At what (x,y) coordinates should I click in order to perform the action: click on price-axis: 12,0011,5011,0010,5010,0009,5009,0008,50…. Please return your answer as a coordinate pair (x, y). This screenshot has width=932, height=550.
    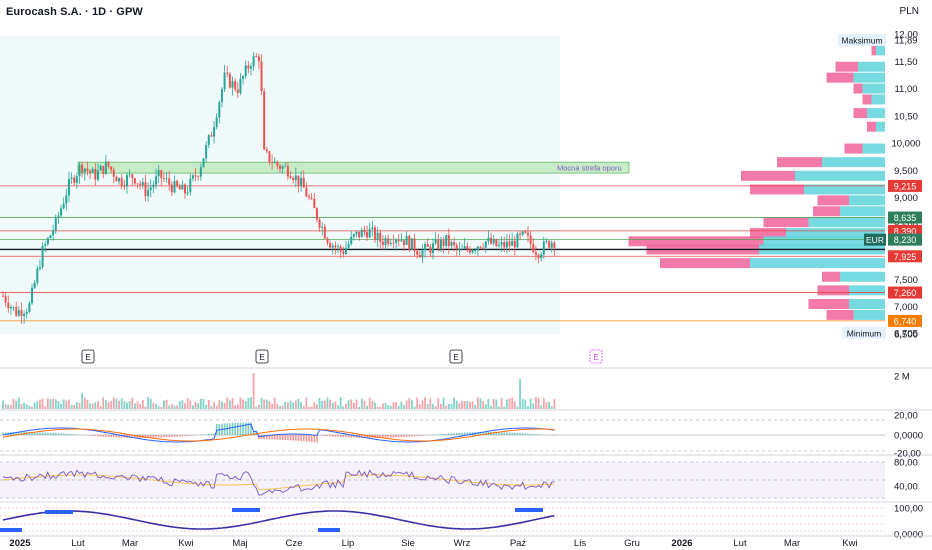
    Looking at the image, I should click on (880, 285).